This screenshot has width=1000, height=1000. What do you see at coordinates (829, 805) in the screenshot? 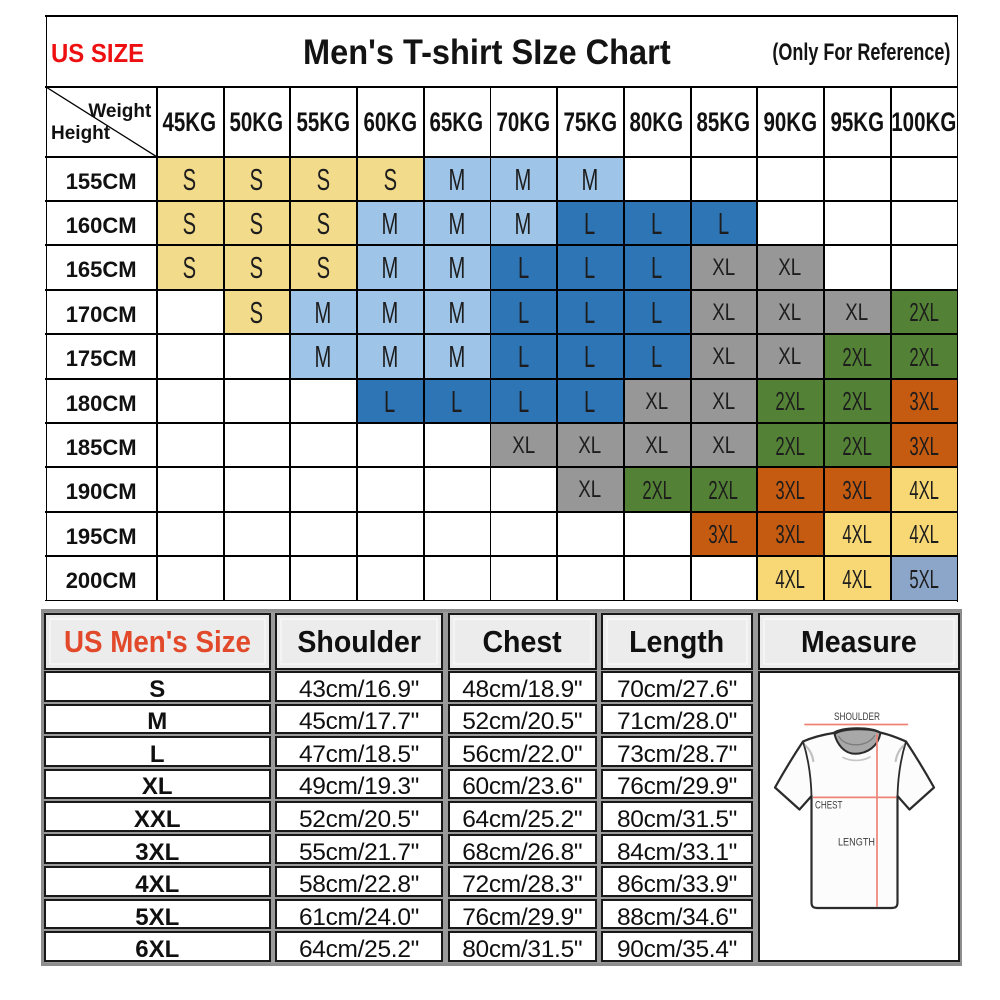
I see `svg-text: CHEST` at bounding box center [829, 805].